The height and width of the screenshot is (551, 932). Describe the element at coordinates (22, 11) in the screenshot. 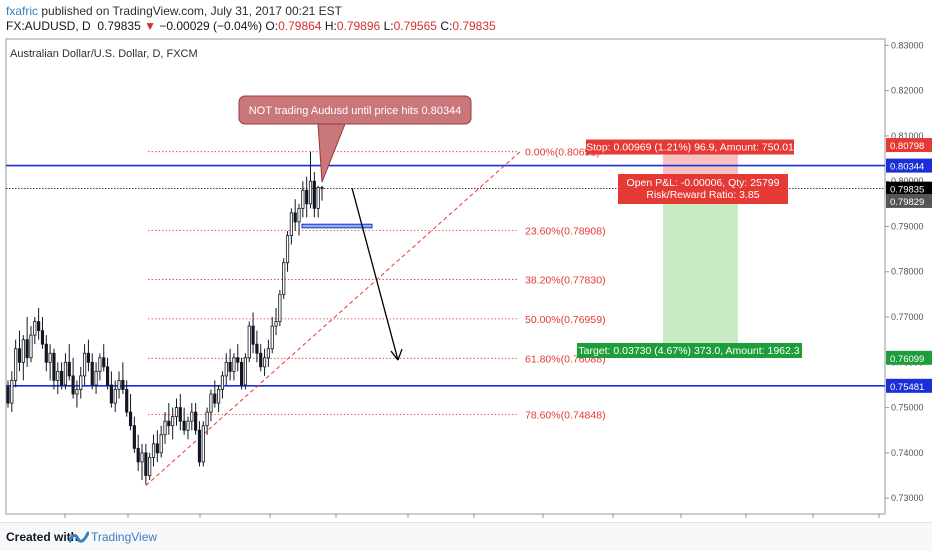

I see `author-link: fxafric` at that location.